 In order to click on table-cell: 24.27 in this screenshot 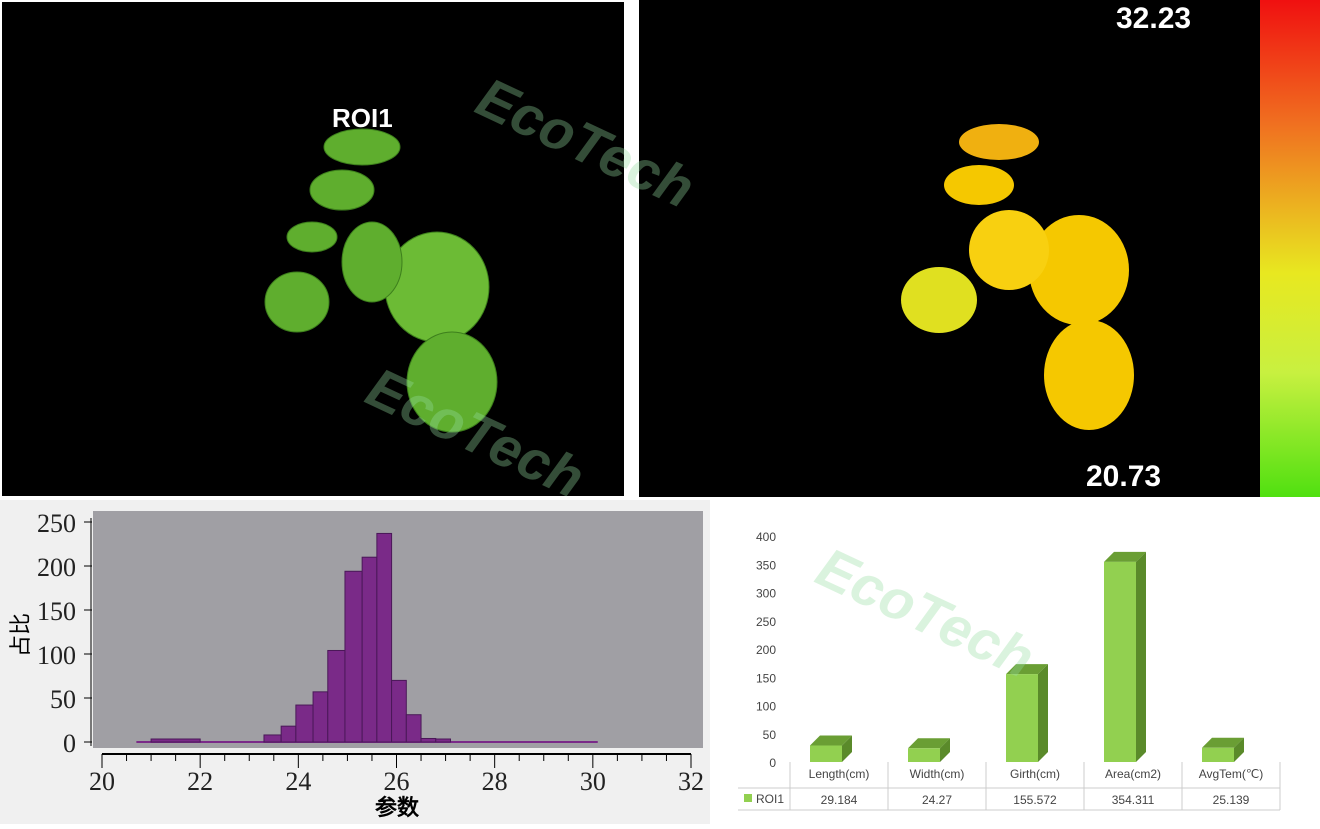, I will do `click(937, 800)`.